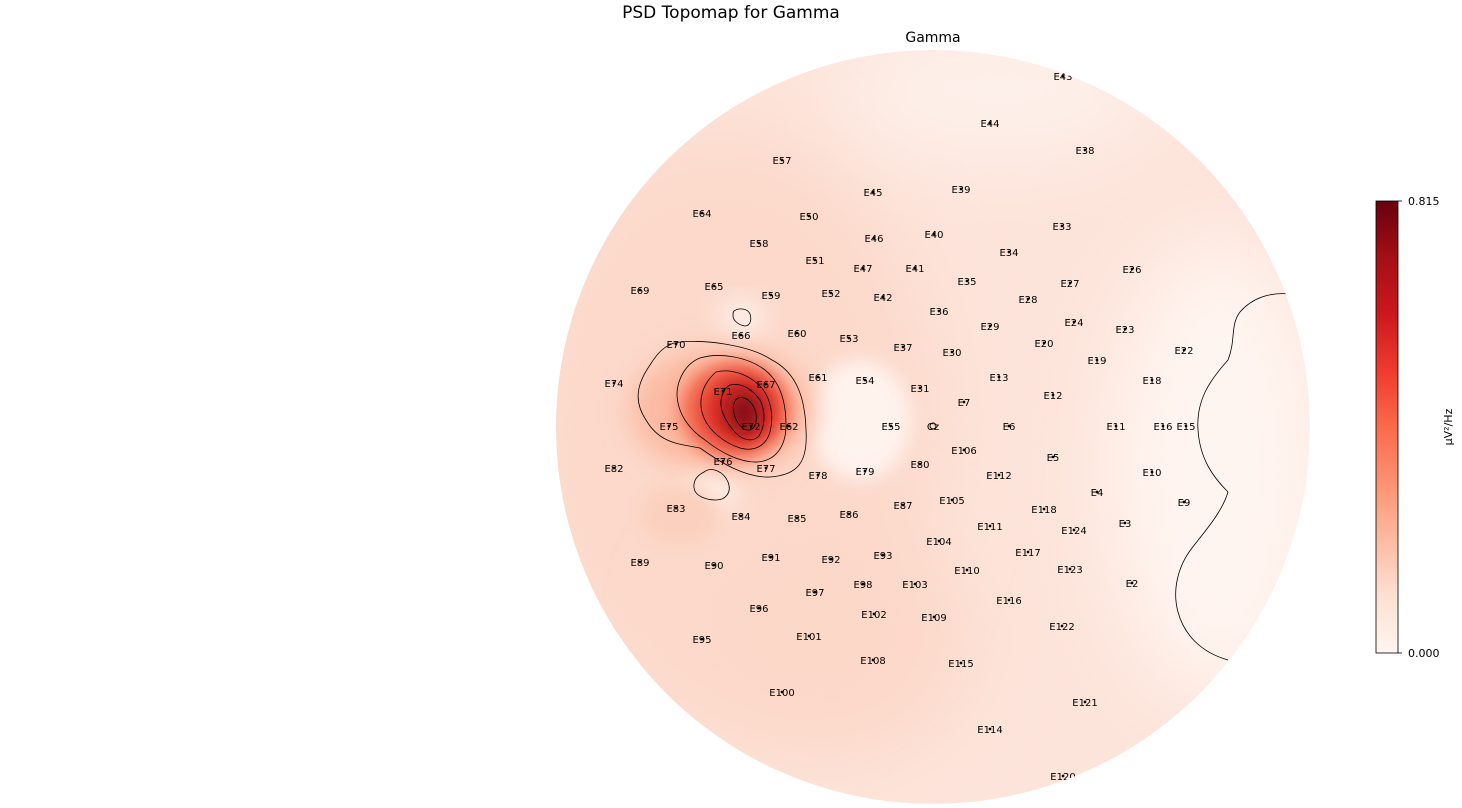  What do you see at coordinates (890, 427) in the screenshot?
I see `electrode-label-e55: E55` at bounding box center [890, 427].